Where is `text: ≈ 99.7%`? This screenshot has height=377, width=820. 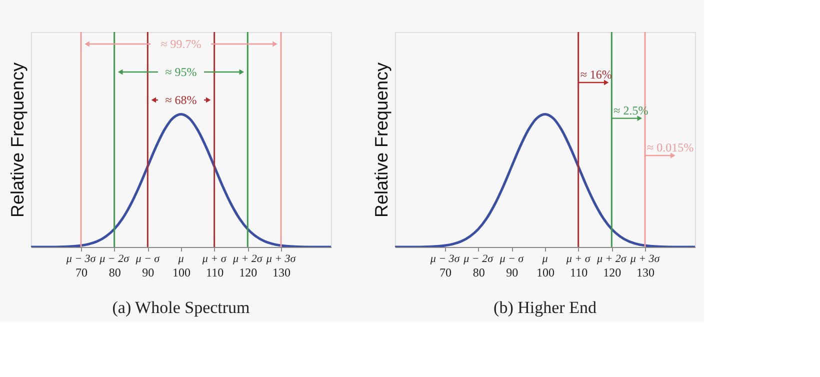 text: ≈ 99.7% is located at coordinates (181, 44).